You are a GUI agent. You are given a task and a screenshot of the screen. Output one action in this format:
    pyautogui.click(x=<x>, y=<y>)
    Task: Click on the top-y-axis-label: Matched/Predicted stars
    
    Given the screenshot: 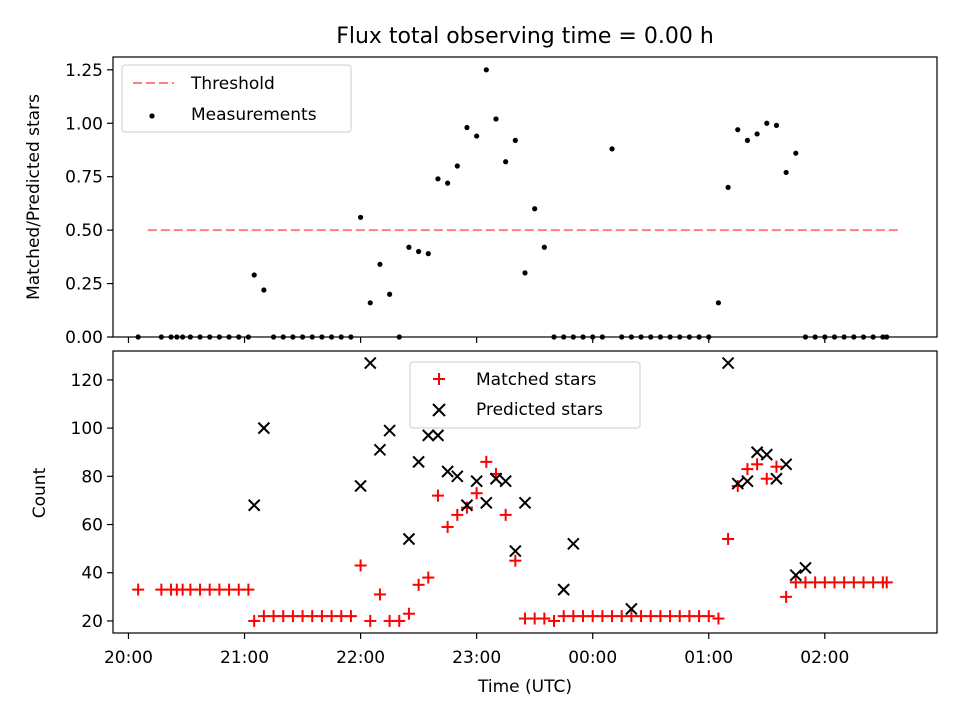 What is the action you would take?
    pyautogui.click(x=34, y=197)
    